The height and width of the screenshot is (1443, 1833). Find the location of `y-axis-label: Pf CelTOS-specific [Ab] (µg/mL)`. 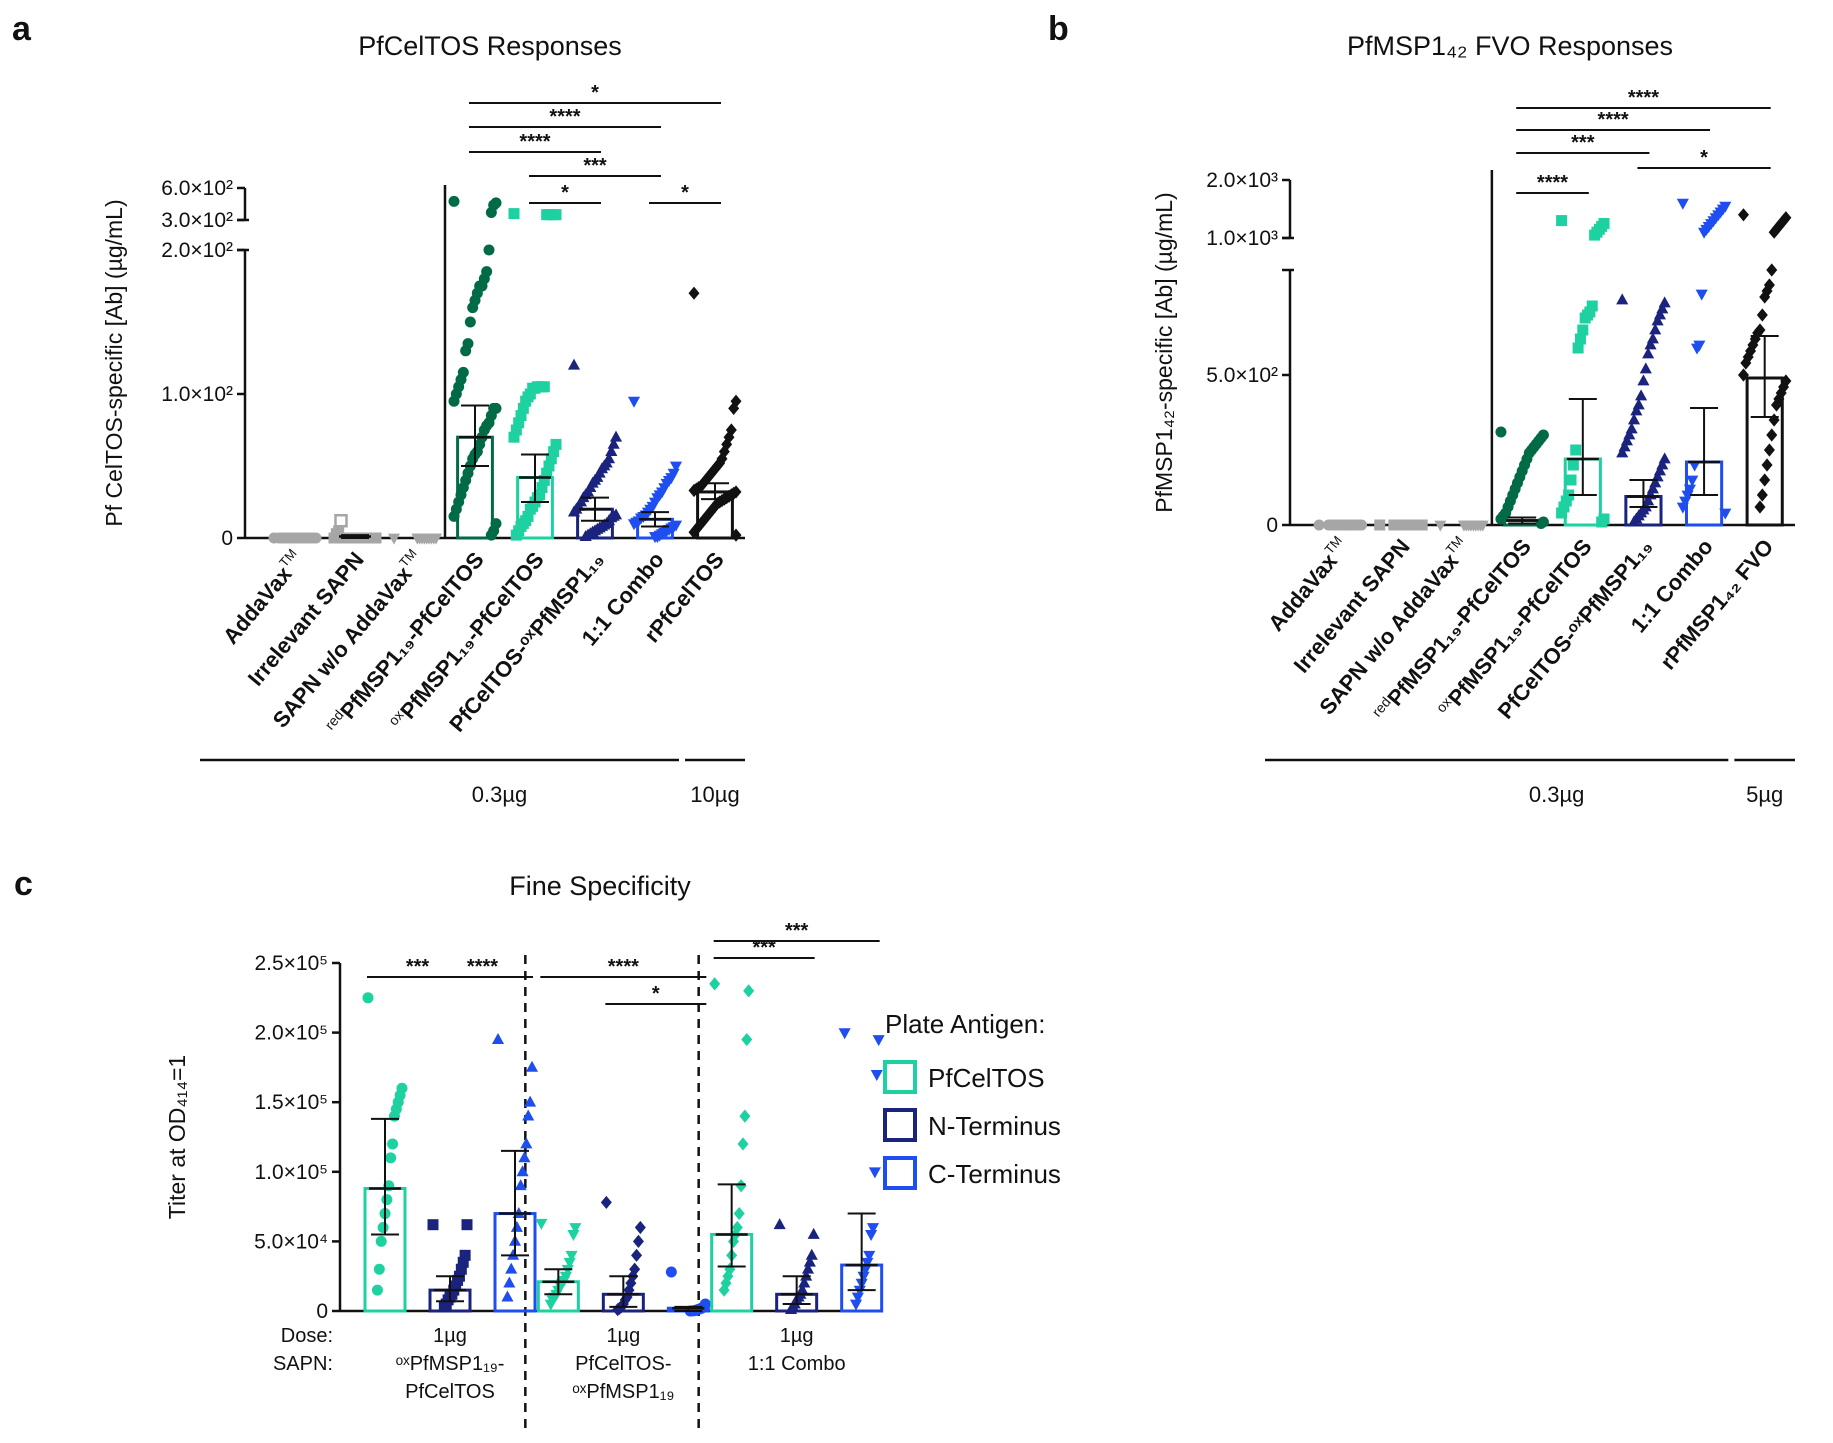

y-axis-label: Pf CelTOS-specific [Ab] (µg/mL) is located at coordinates (114, 362).